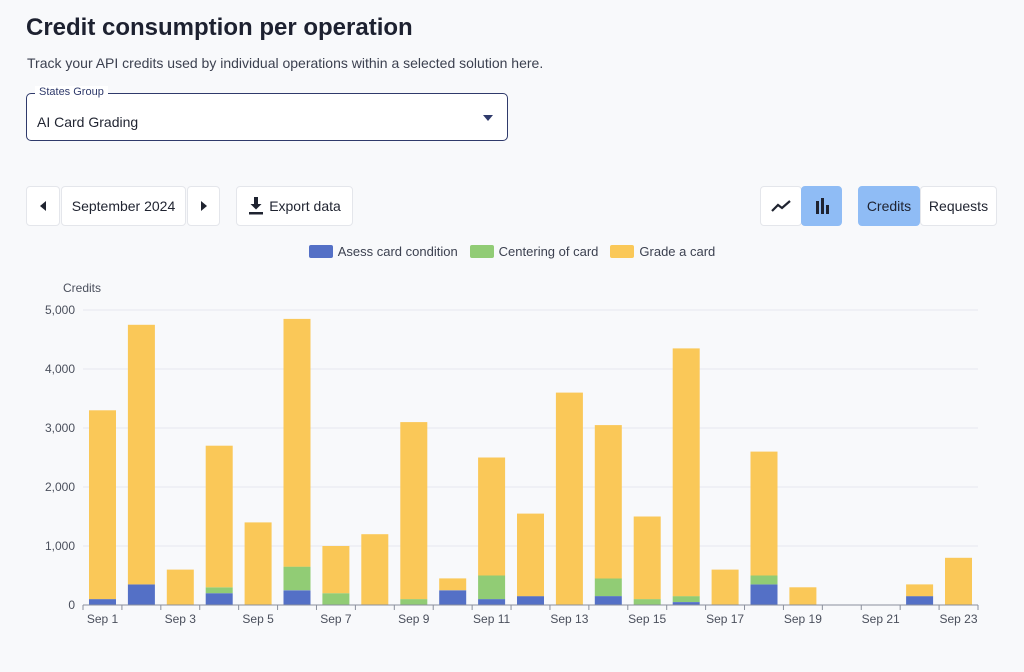 The width and height of the screenshot is (1024, 672). Describe the element at coordinates (491, 619) in the screenshot. I see `x-tick-label: Sep 11` at that location.